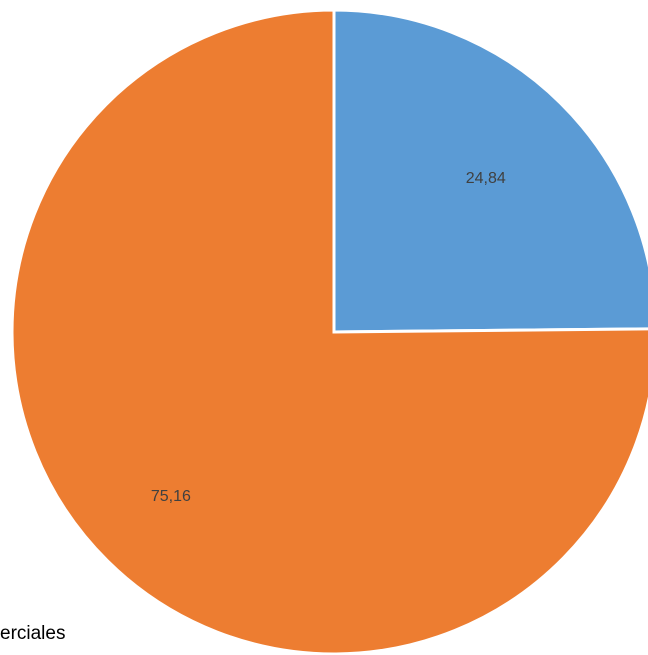  What do you see at coordinates (33, 633) in the screenshot?
I see `legend-label-fragment: erciales` at bounding box center [33, 633].